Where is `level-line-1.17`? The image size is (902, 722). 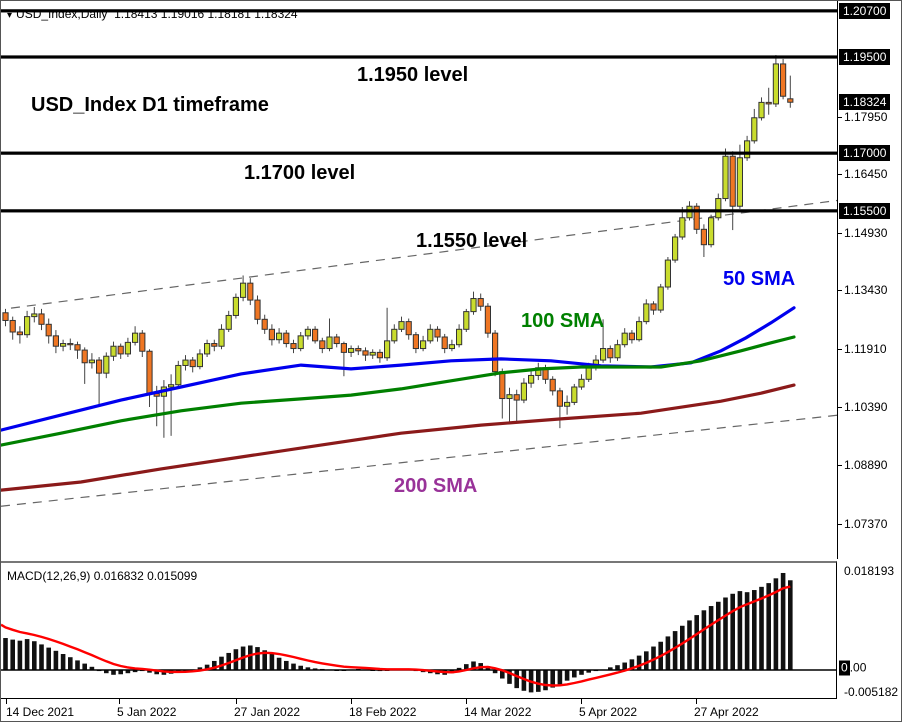 level-line-1.17 is located at coordinates (419, 153).